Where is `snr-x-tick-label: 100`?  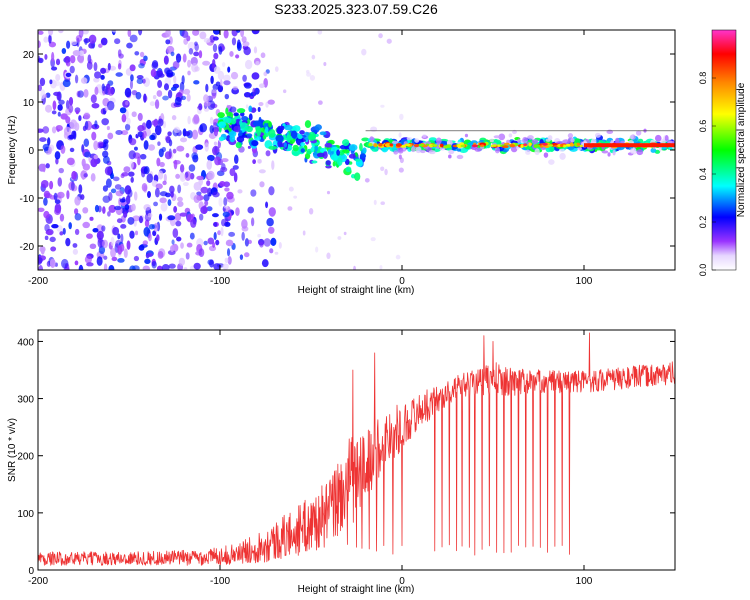
snr-x-tick-label: 100 is located at coordinates (584, 581).